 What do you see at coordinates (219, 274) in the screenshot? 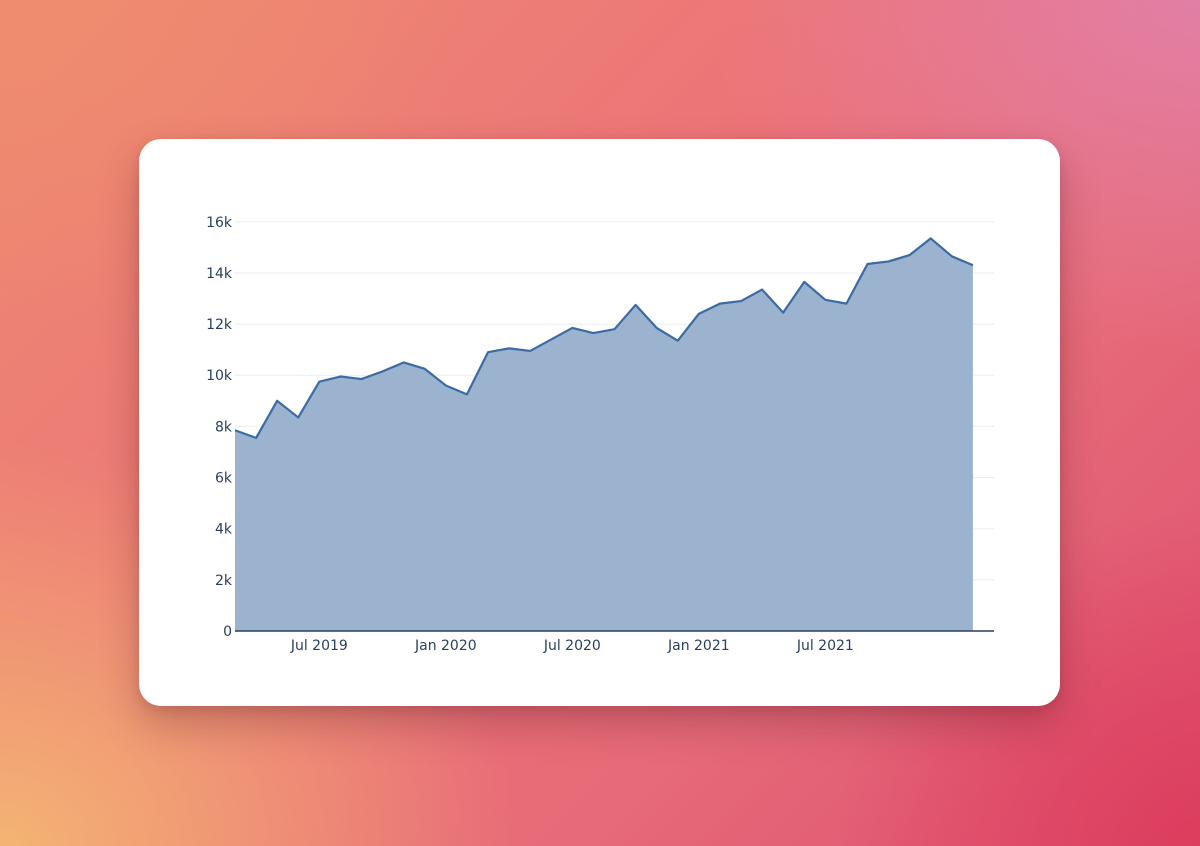
I see `y-tick-label: 14k` at bounding box center [219, 274].